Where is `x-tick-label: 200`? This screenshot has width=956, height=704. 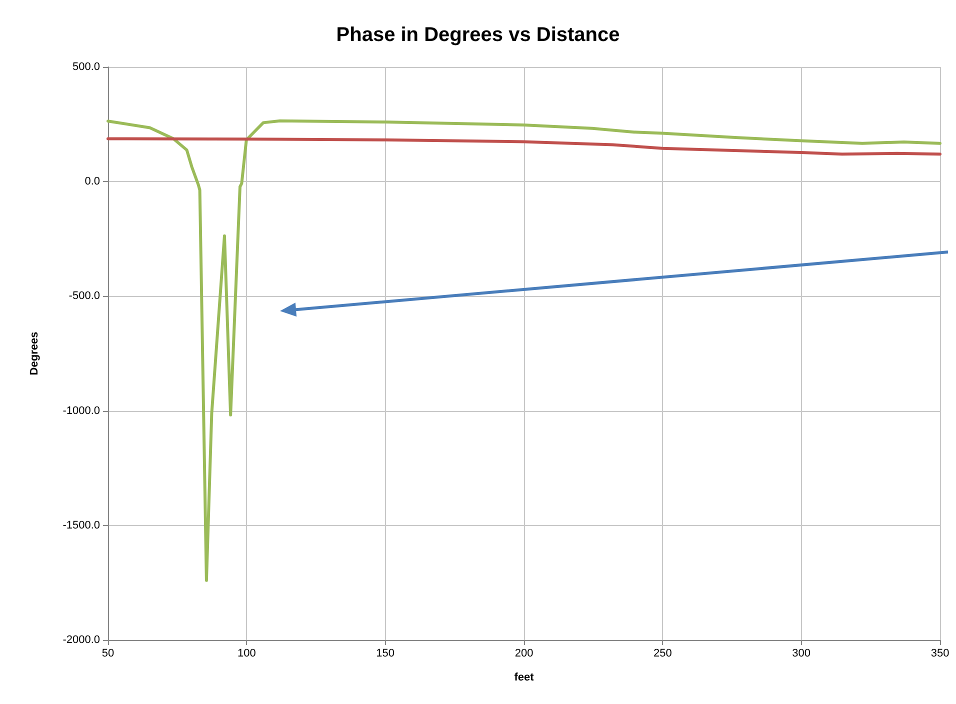 x-tick-label: 200 is located at coordinates (524, 654).